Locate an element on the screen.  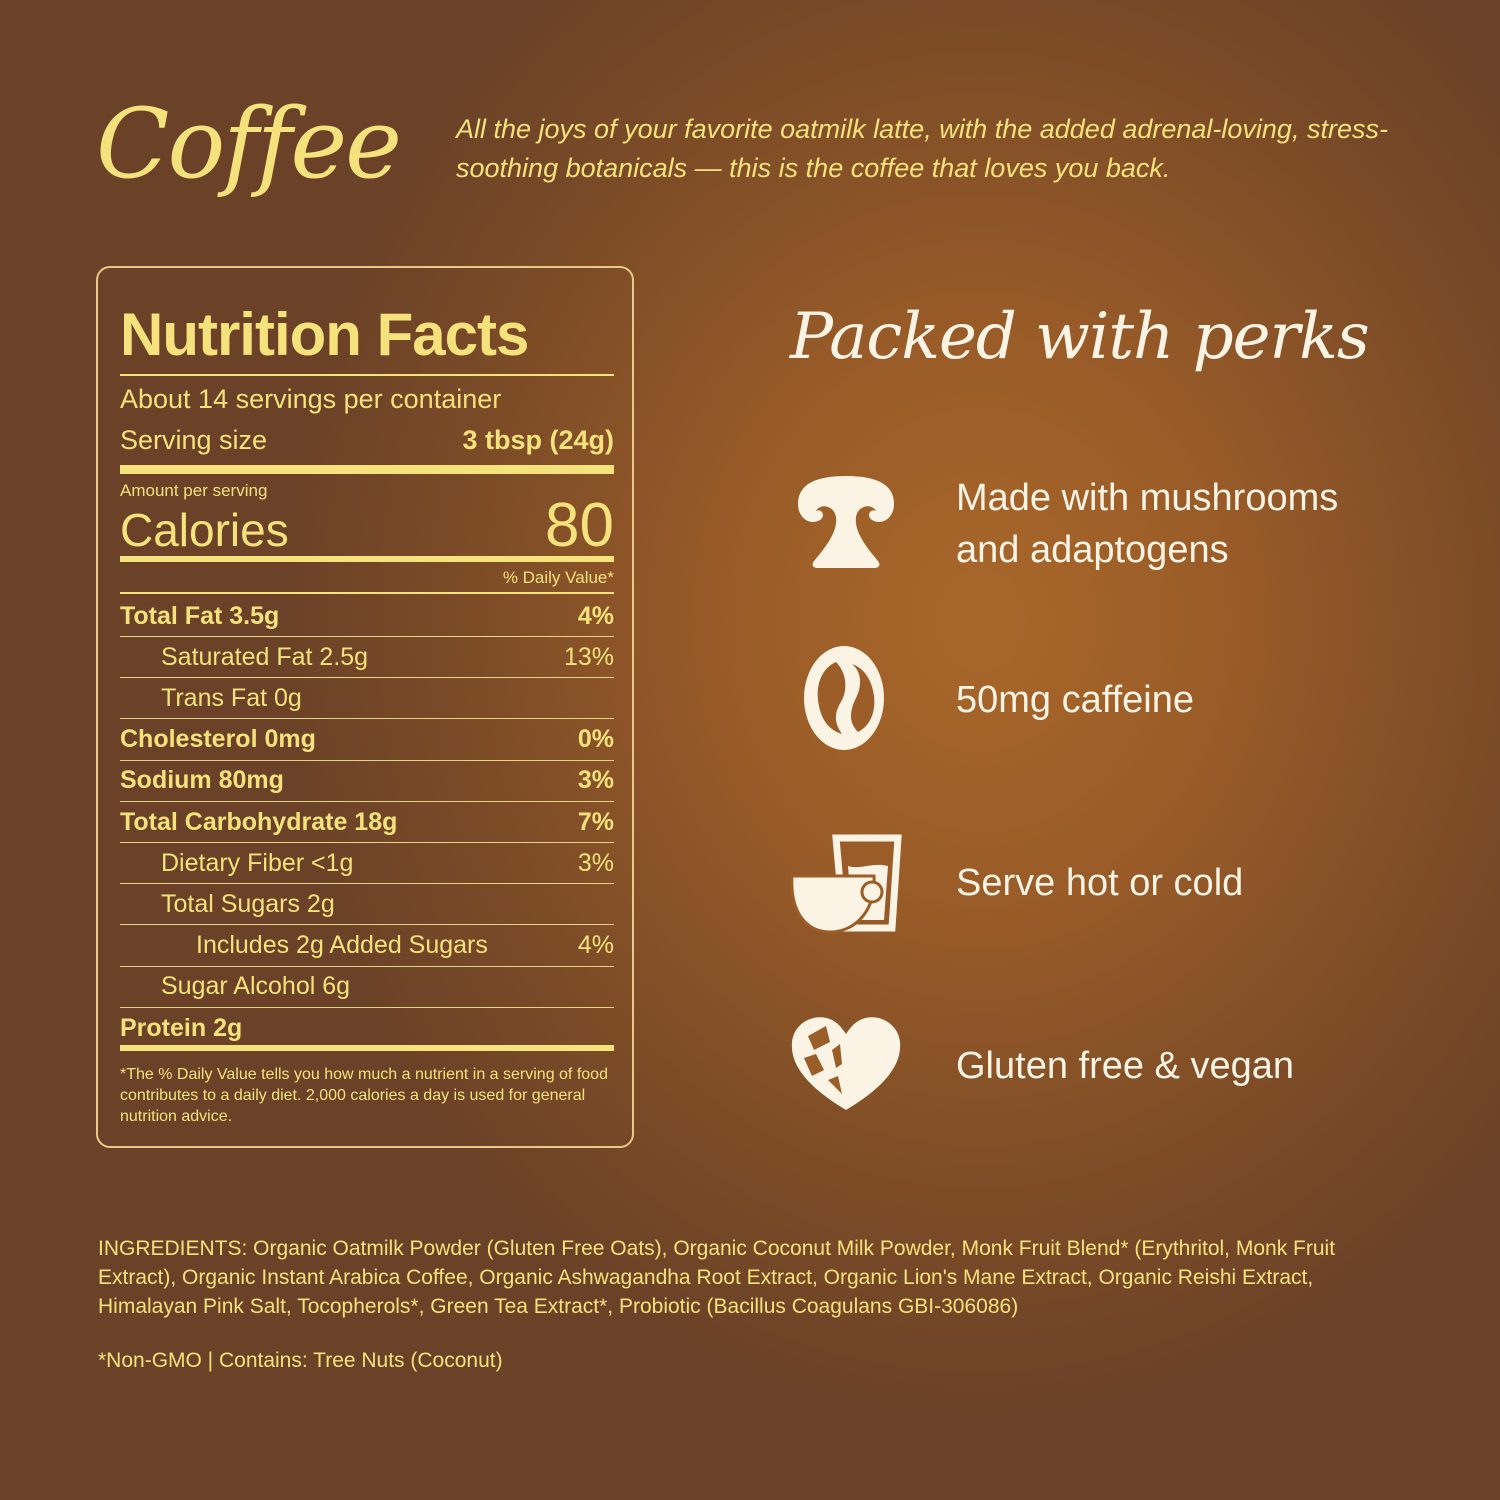
nutrient-label: Sodium 80mg is located at coordinates (202, 780).